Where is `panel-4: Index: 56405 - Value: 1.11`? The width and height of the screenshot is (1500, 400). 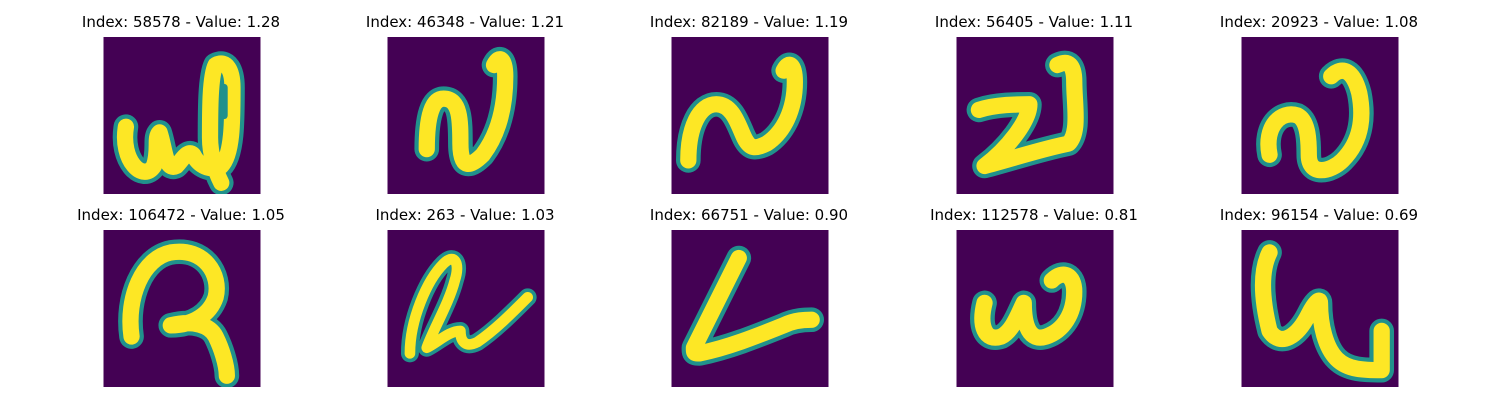 panel-4: Index: 56405 - Value: 1.11 is located at coordinates (1034, 103).